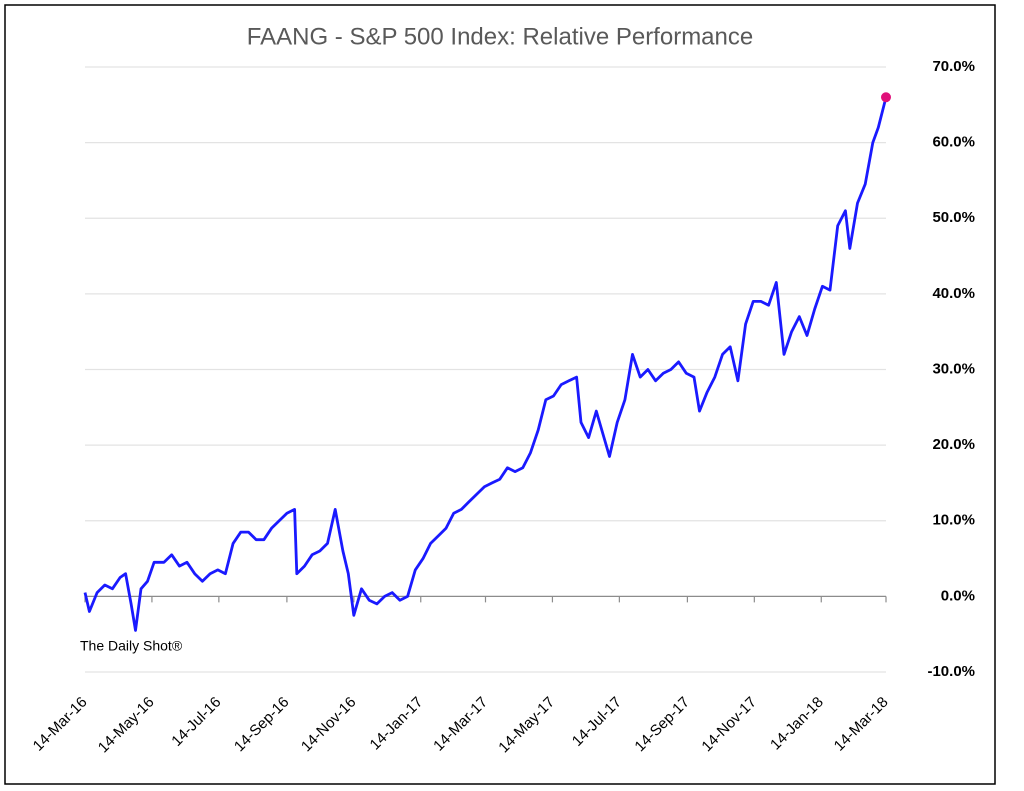  Describe the element at coordinates (953, 293) in the screenshot. I see `y-tick-label: 40.0%` at that location.